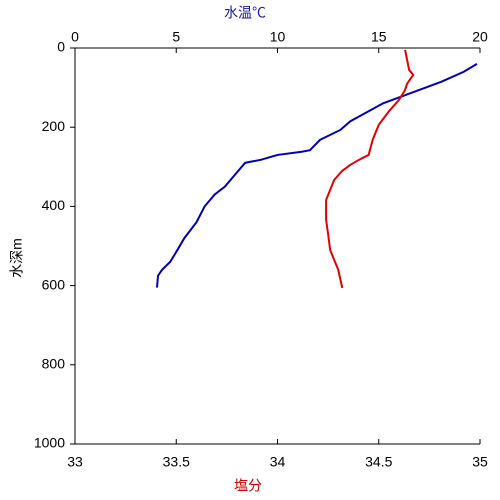 The image size is (500, 500). Describe the element at coordinates (176, 37) in the screenshot. I see `x2-tick-label: 5` at that location.